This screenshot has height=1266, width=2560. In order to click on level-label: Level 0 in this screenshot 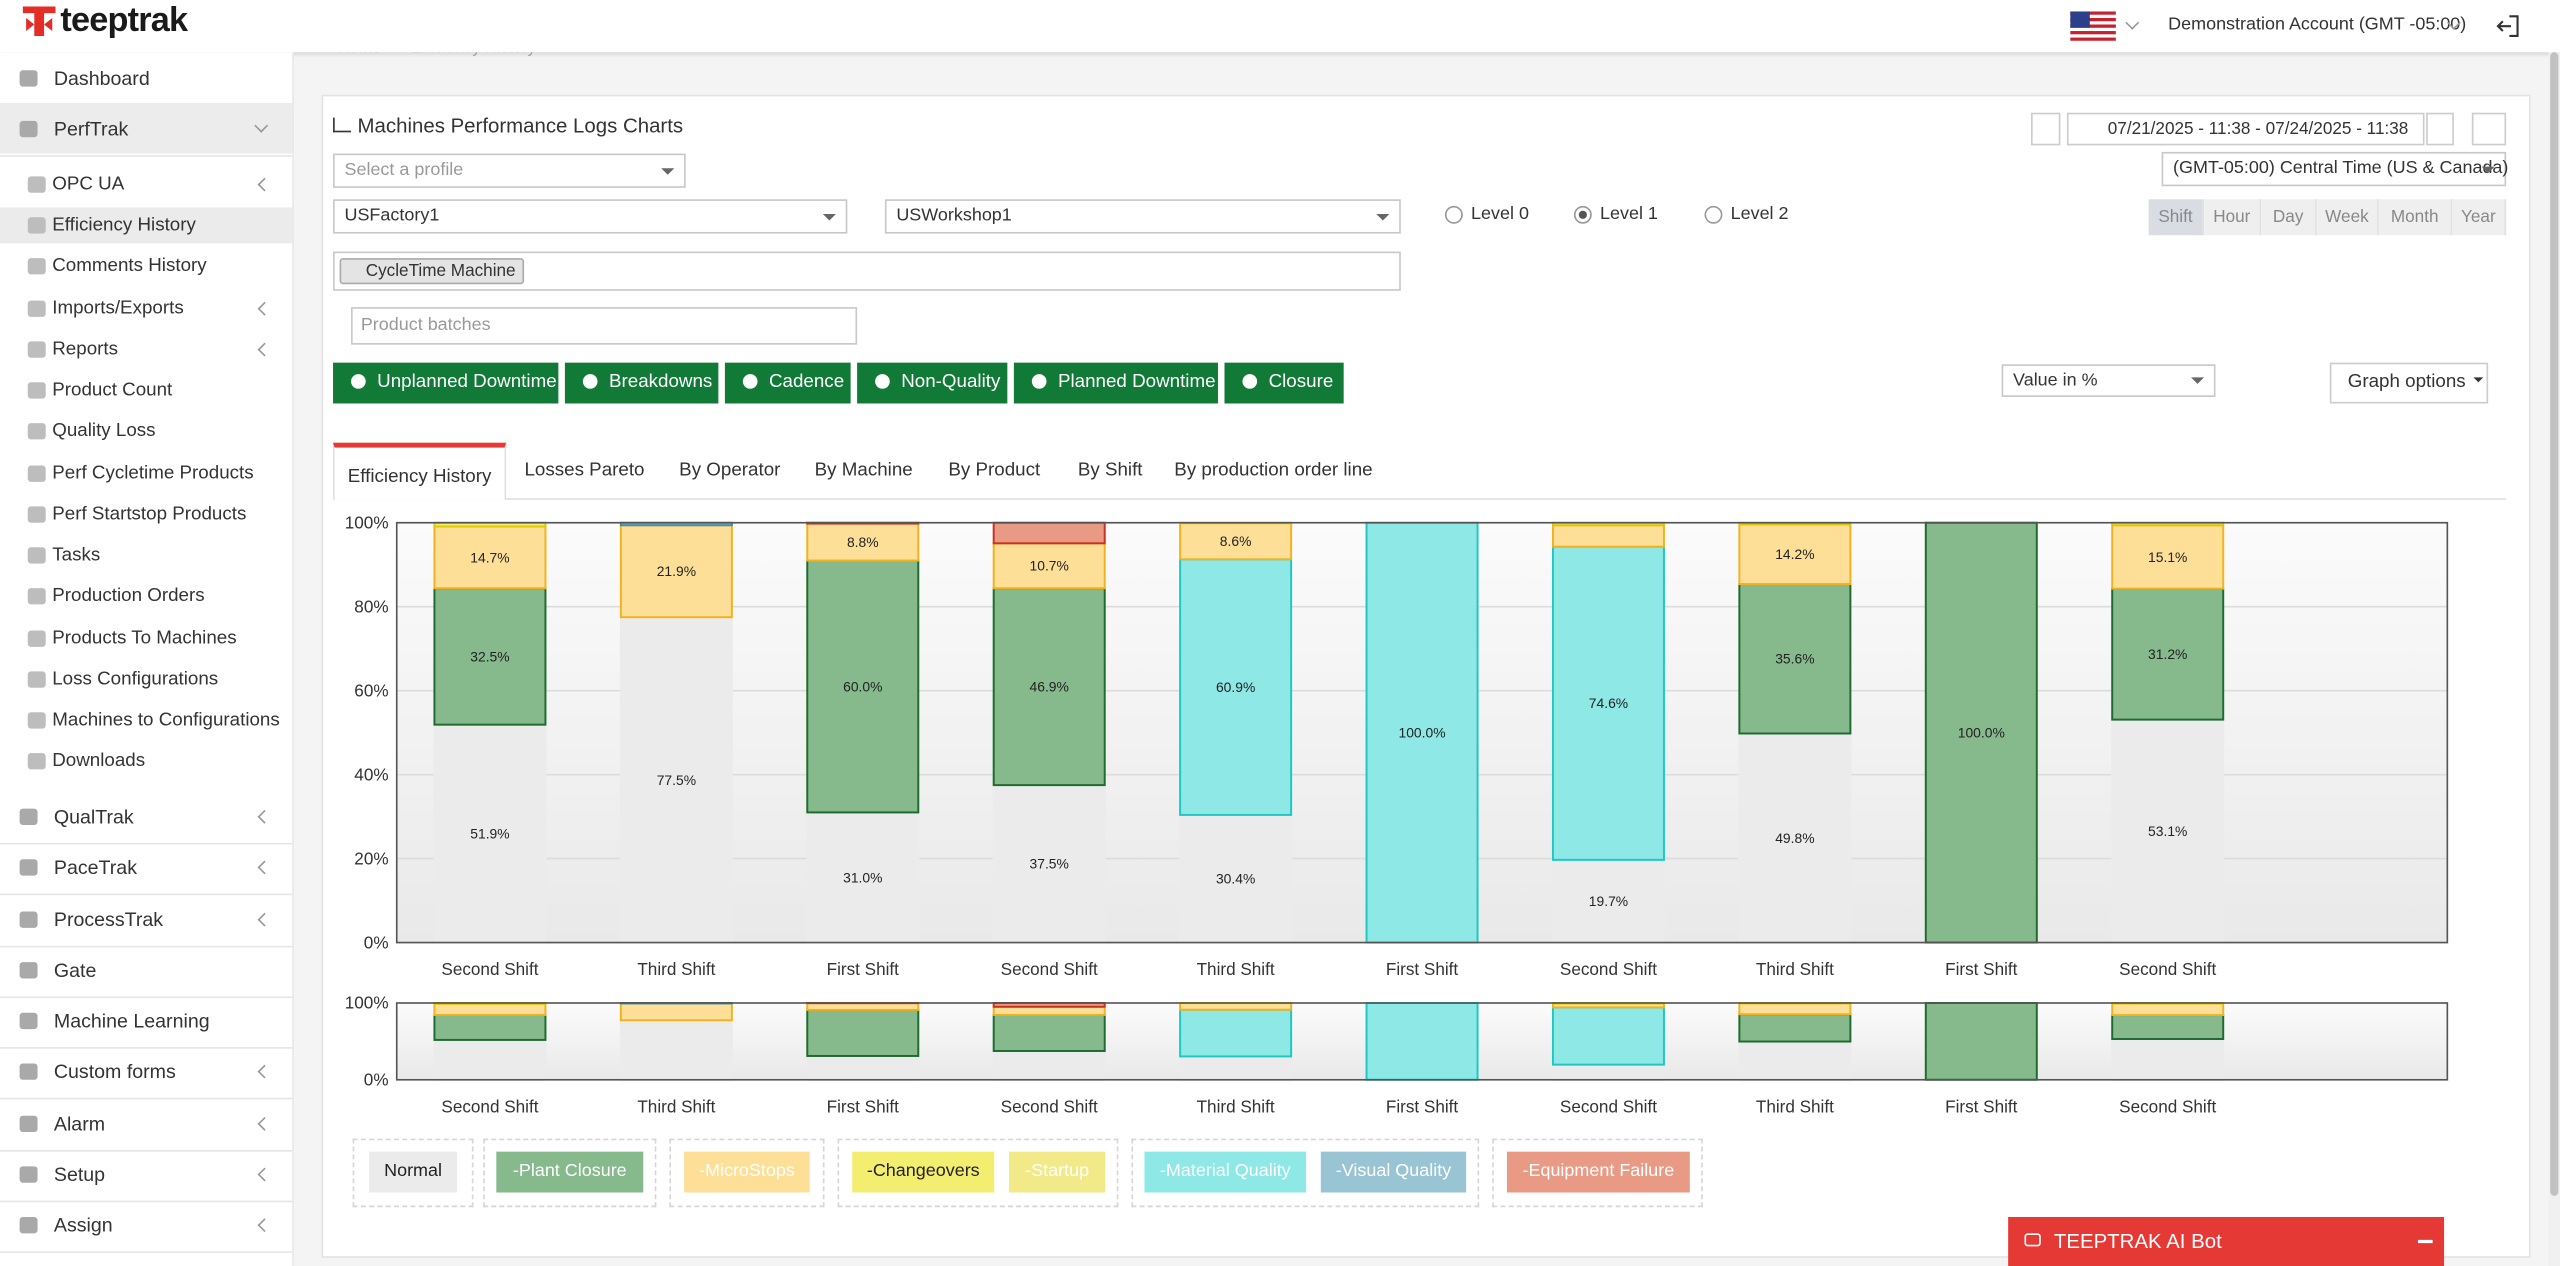, I will do `click(1500, 214)`.